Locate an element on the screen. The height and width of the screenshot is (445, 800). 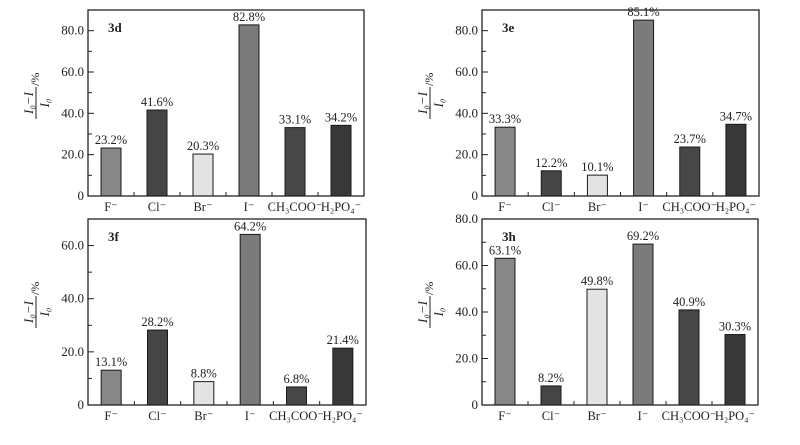
panel-label: 3f is located at coordinates (114, 236).